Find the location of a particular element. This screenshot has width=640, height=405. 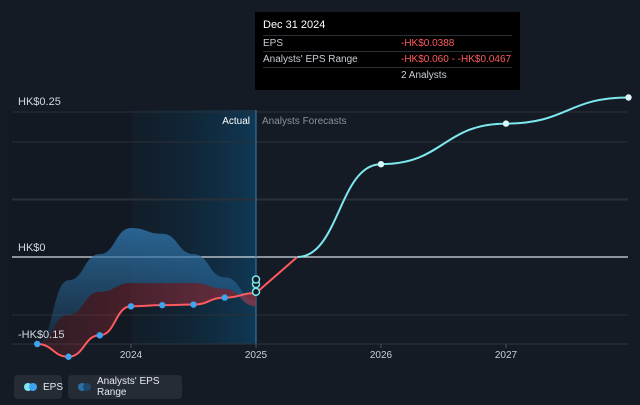

analysts-range-area-lower is located at coordinates (146, 320).